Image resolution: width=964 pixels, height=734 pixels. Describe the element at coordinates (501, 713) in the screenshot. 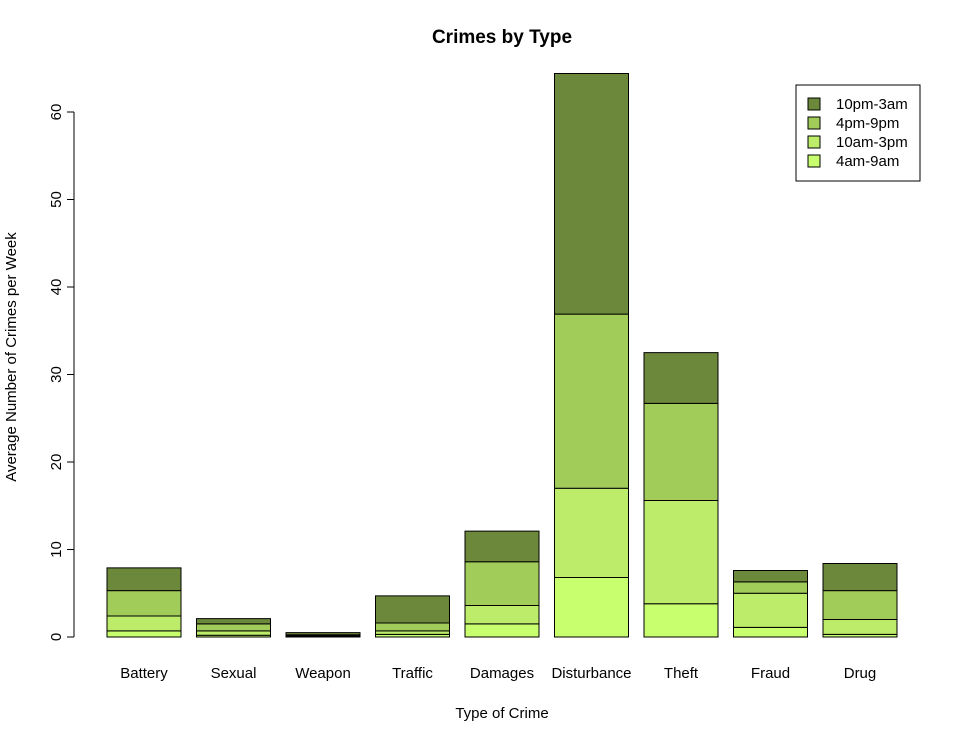

I see `x-axis-label: Type of Crime` at that location.